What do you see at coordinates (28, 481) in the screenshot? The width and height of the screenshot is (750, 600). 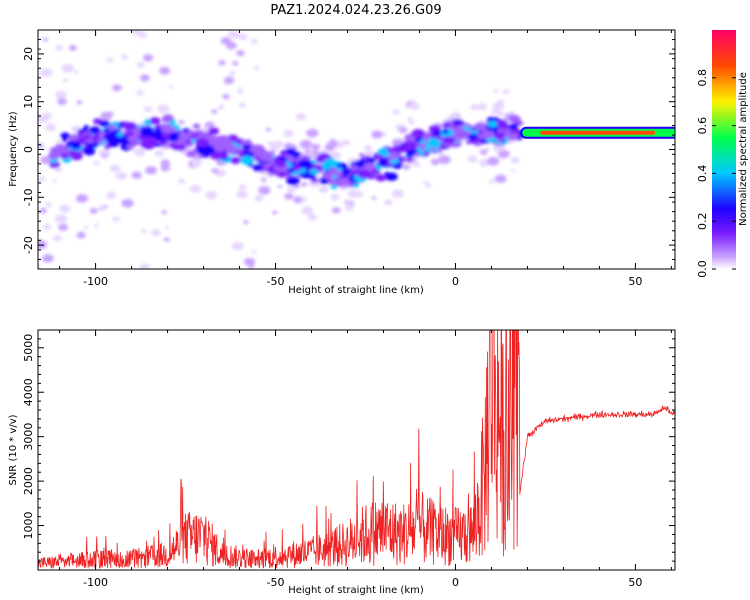 I see `y-tick-label: 2000` at bounding box center [28, 481].